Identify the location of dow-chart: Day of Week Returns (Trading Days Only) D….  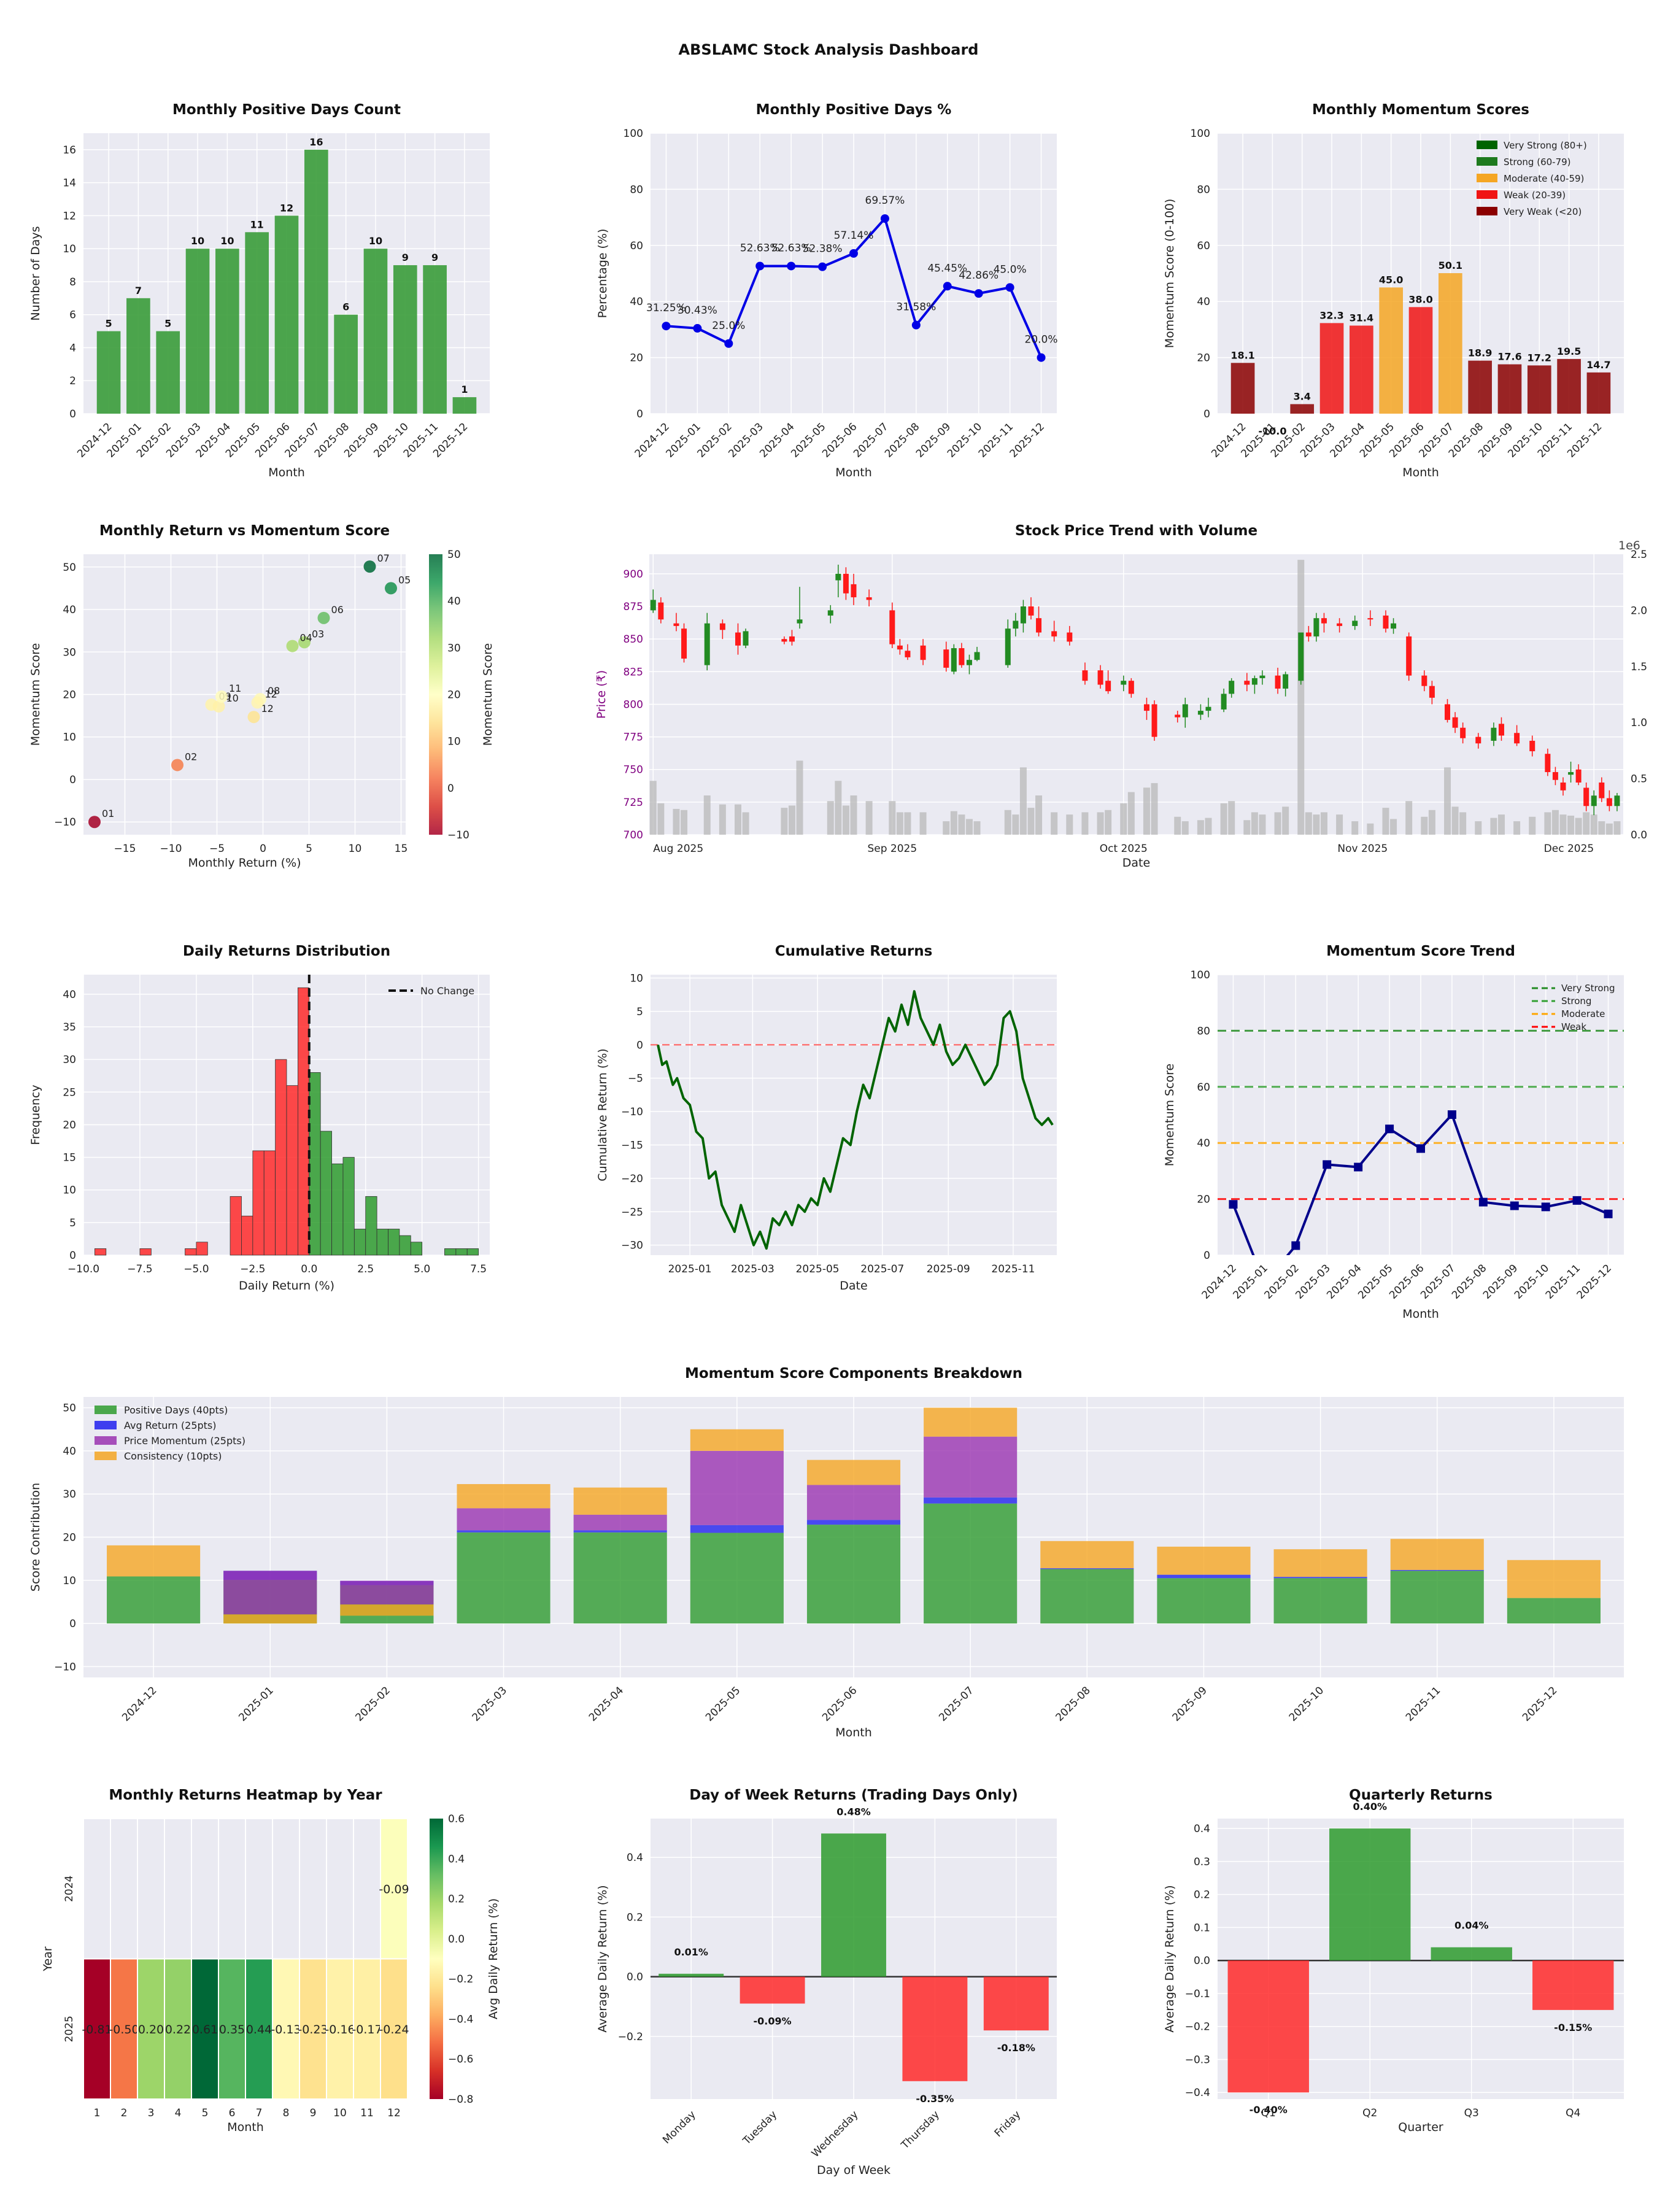
(827, 1982).